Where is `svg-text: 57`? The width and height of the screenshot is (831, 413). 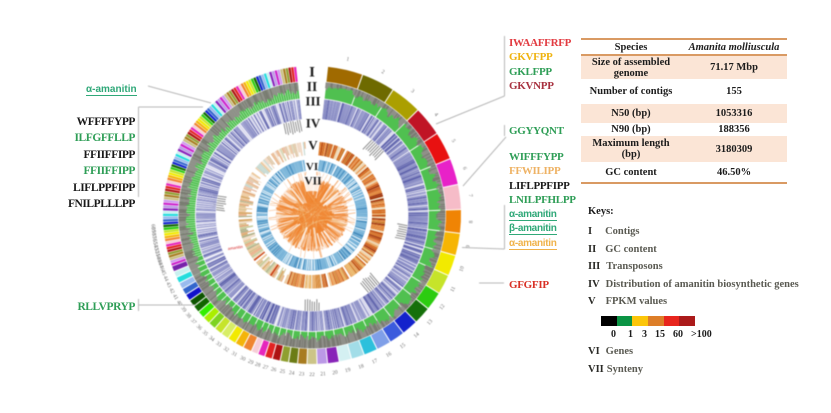
svg-text: 57 is located at coordinates (153, 236).